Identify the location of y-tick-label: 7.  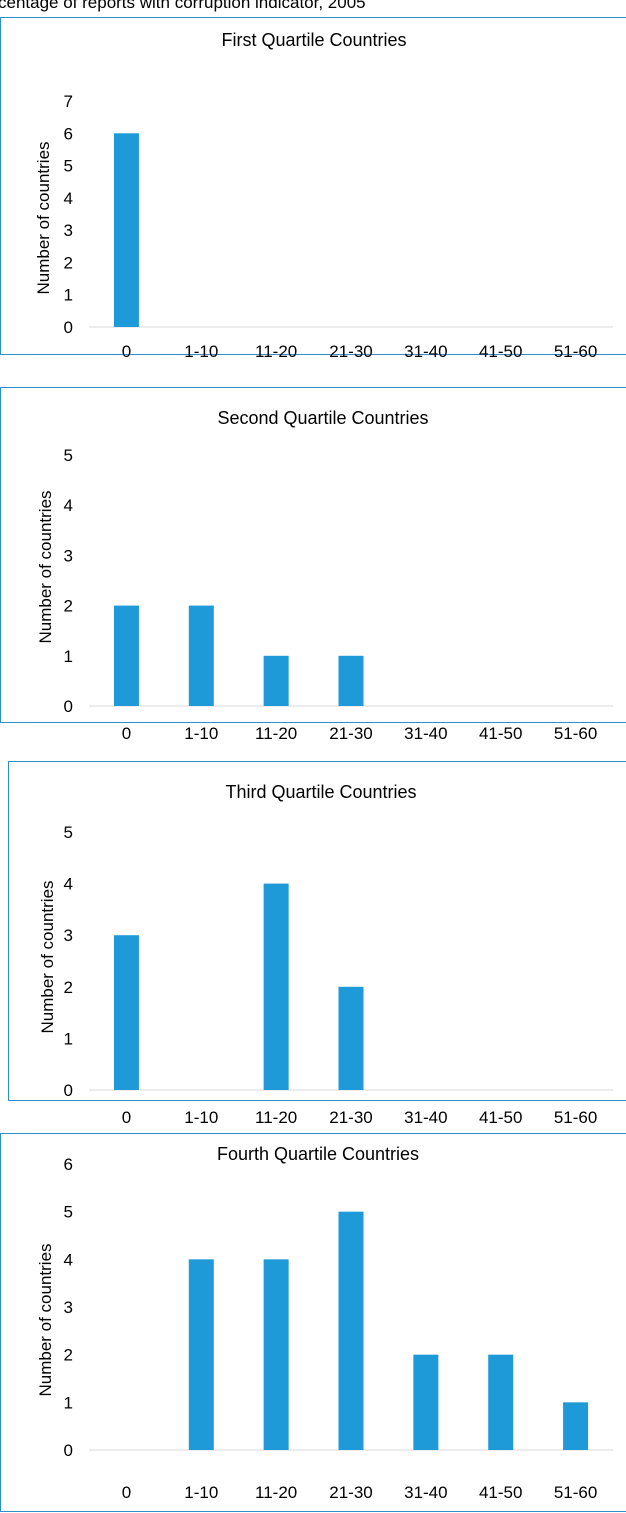
(68, 101).